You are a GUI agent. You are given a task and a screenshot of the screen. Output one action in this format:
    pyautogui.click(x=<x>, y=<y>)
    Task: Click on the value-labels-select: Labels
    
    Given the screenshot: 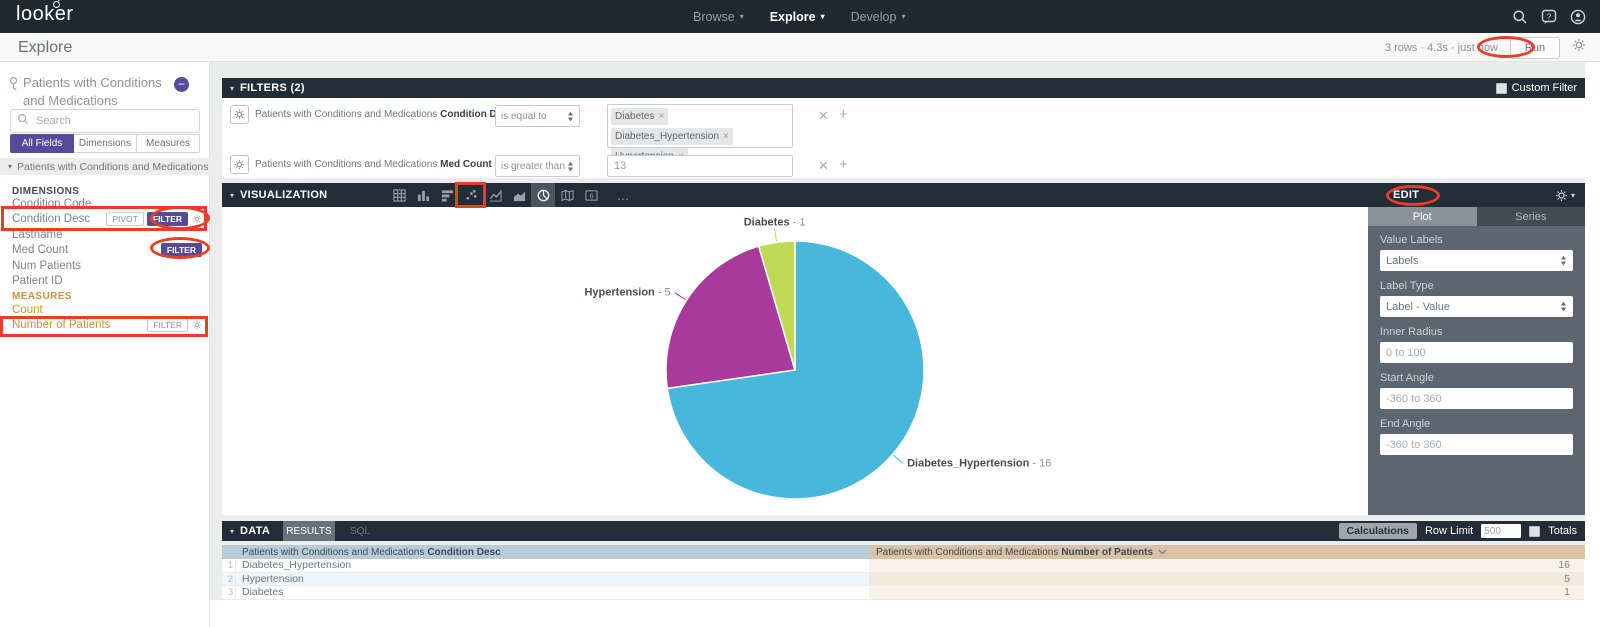 What is the action you would take?
    pyautogui.click(x=1476, y=260)
    